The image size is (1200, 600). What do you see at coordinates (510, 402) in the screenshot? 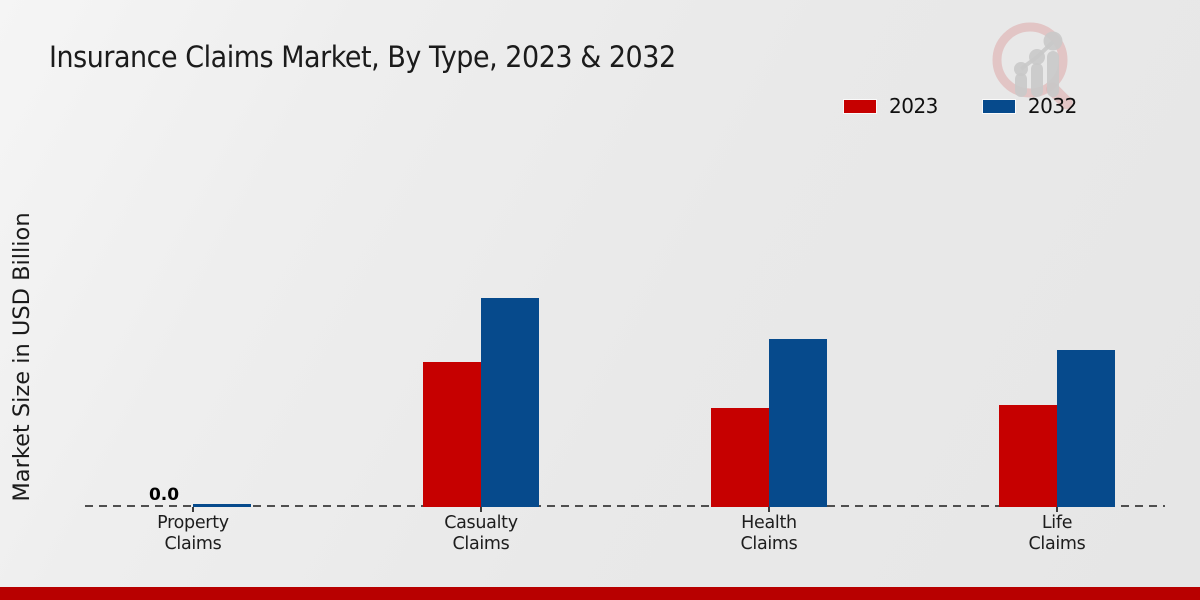
I see `bar-2032-casualty-claims` at bounding box center [510, 402].